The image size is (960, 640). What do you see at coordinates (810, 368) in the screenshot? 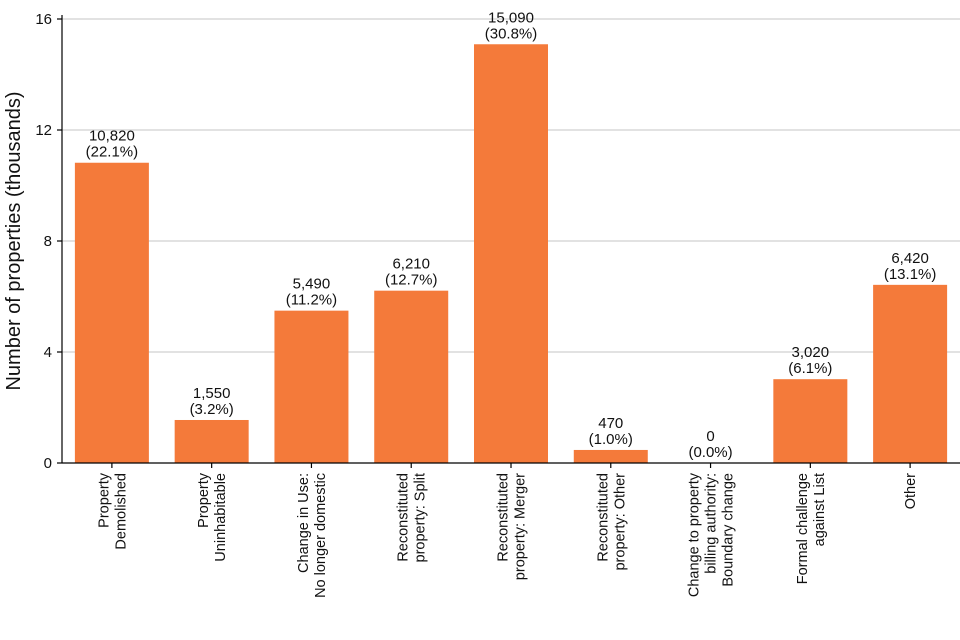
I see `data-label-7-1: (6.1%)` at bounding box center [810, 368].